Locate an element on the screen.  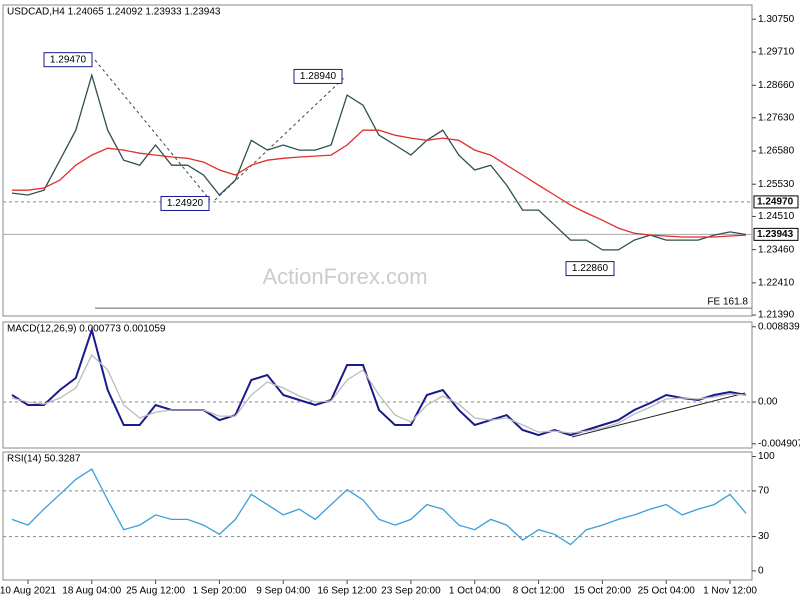
x-tick-label: 10 Aug 2021 is located at coordinates (28, 591).